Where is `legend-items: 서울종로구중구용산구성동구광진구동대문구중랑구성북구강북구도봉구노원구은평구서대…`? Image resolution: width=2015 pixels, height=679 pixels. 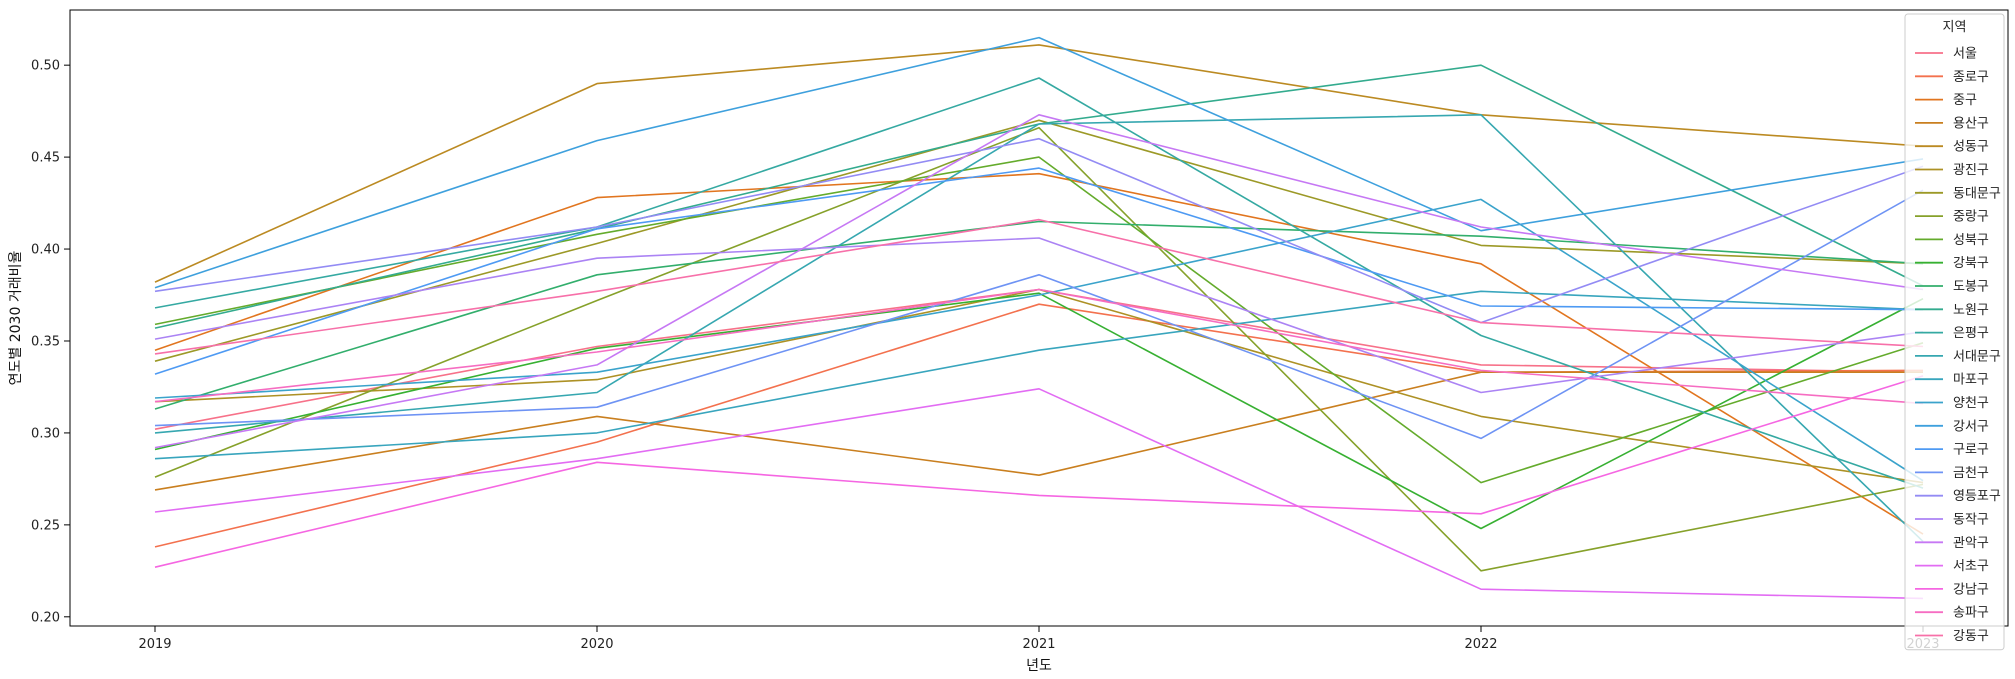 legend-items: 서울종로구중구용산구성동구광진구동대문구중랑구성북구강북구도봉구노원구은평구서대… is located at coordinates (1958, 345).